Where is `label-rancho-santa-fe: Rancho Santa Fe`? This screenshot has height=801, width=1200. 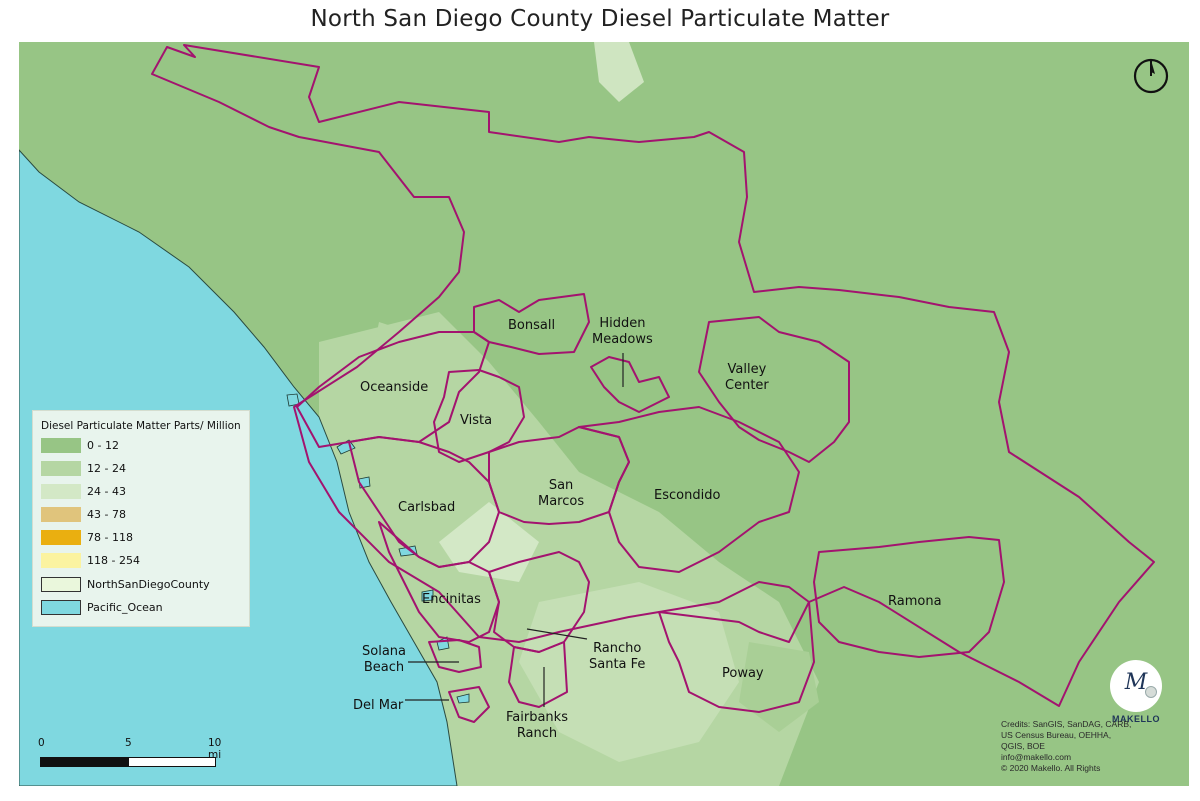
label-rancho-santa-fe: Rancho Santa Fe is located at coordinates (617, 656).